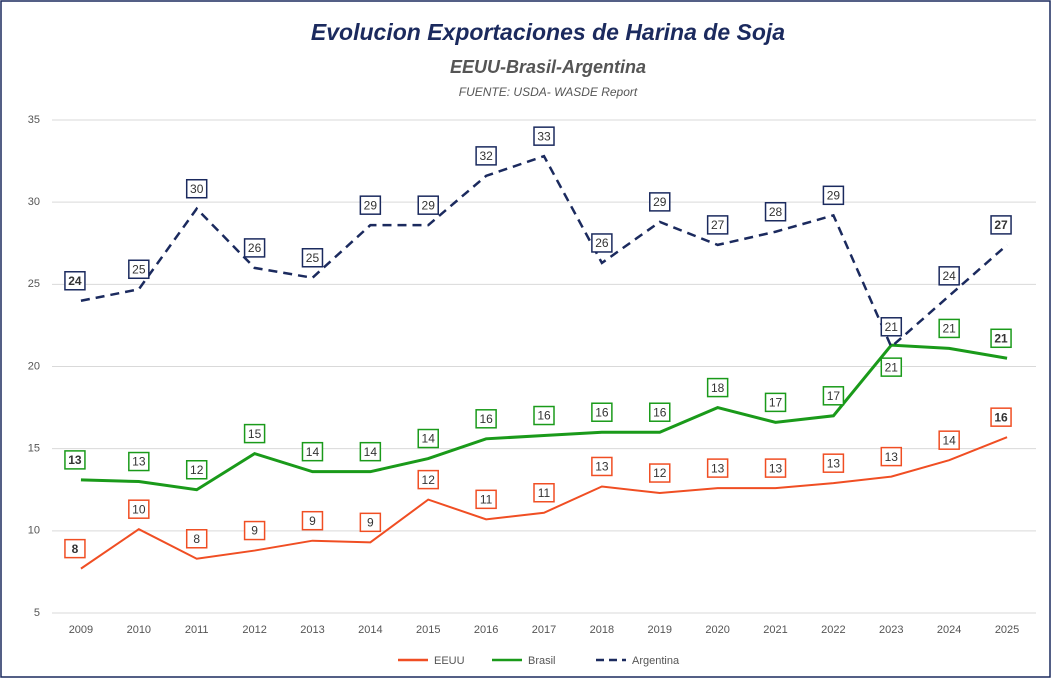  I want to click on data-label: 25, so click(313, 258).